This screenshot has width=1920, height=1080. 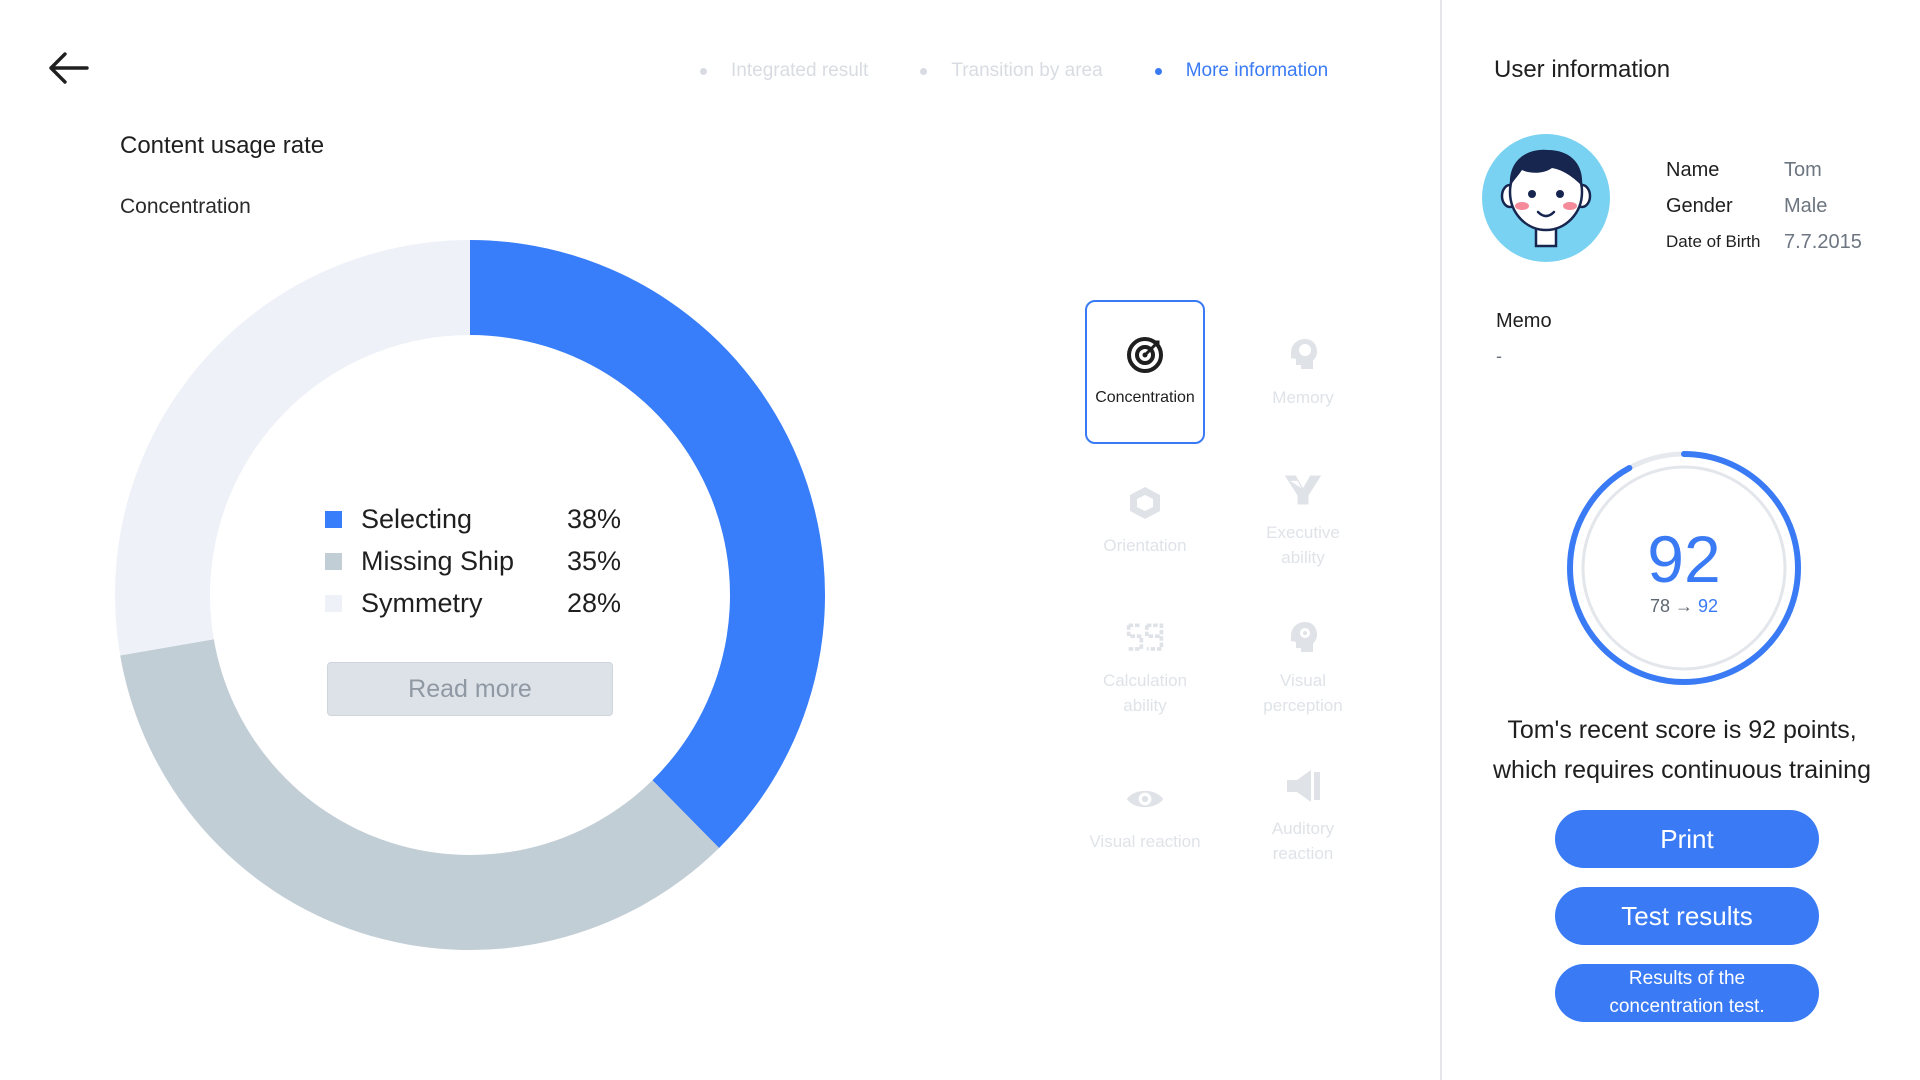 I want to click on category-label: Orientation, so click(x=1145, y=545).